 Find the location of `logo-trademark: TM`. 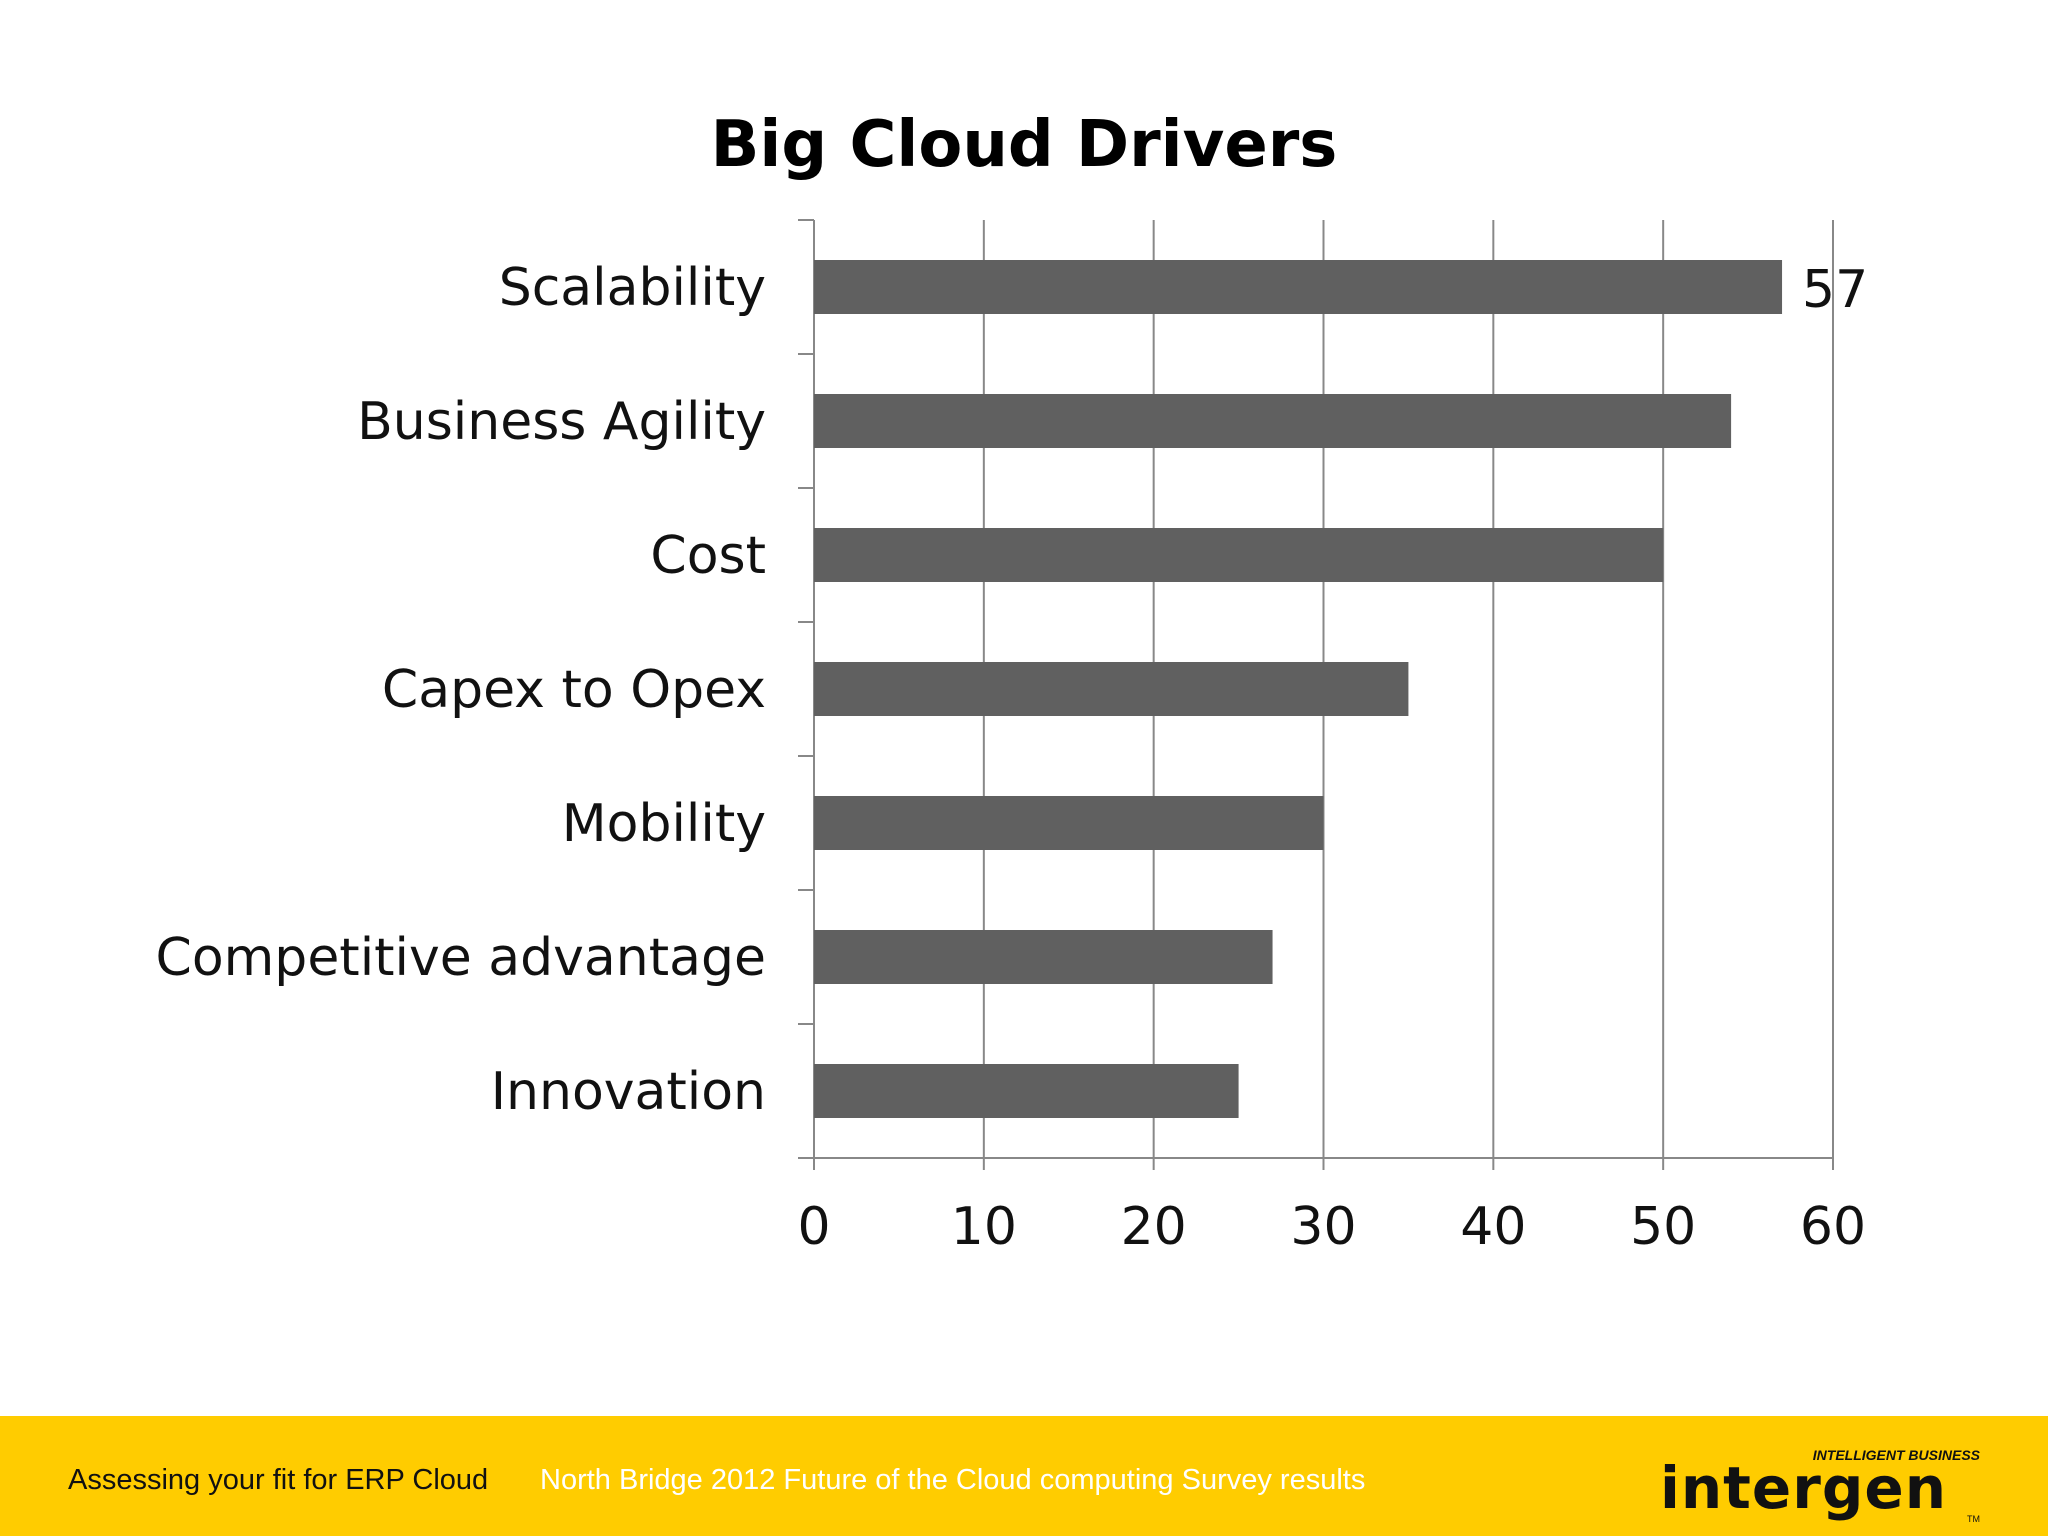

logo-trademark: TM is located at coordinates (1973, 1519).